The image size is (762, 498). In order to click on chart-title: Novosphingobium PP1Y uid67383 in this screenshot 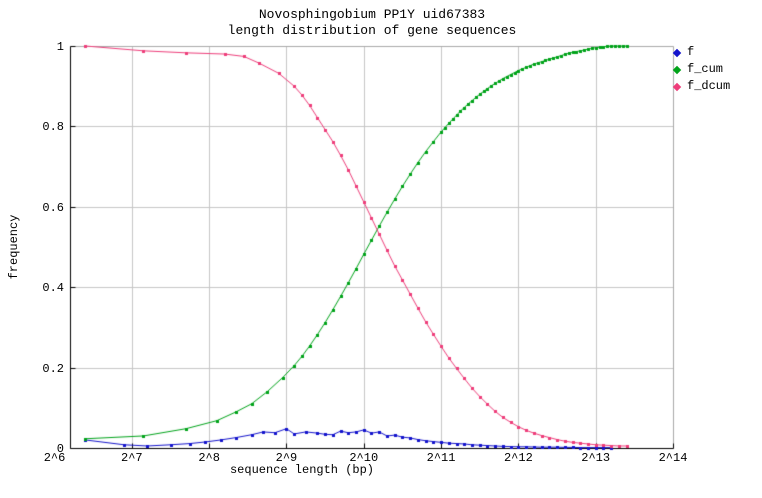, I will do `click(372, 14)`.